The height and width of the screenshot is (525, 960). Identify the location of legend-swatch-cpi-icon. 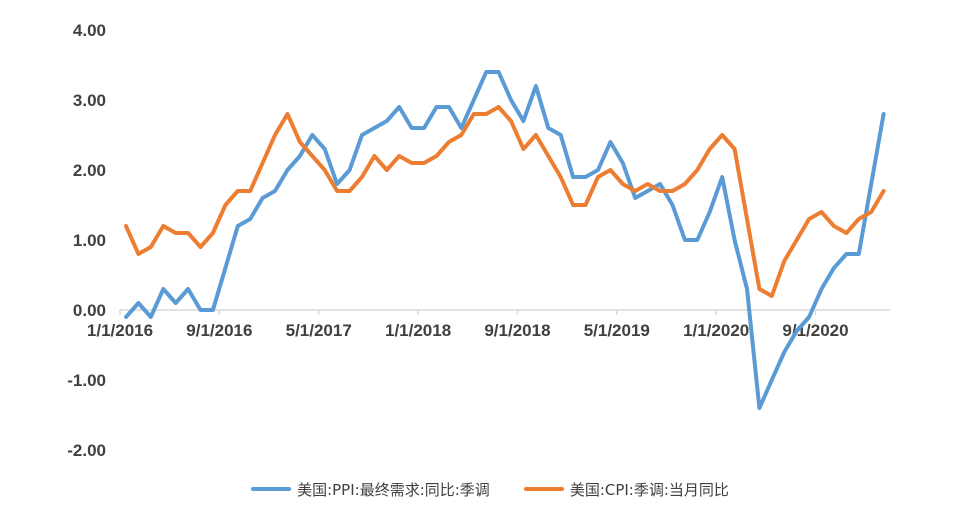
(543, 489).